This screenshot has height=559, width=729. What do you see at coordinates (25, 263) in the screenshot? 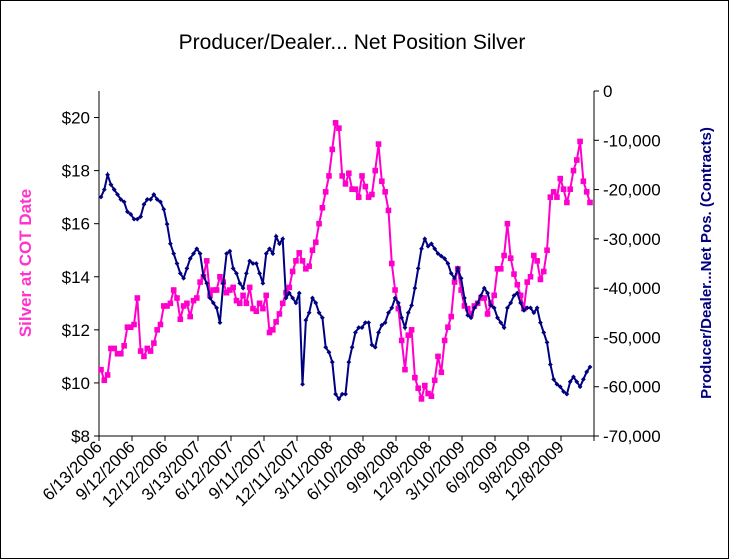
I see `y-axis-left-label: Silver at COT Date` at bounding box center [25, 263].